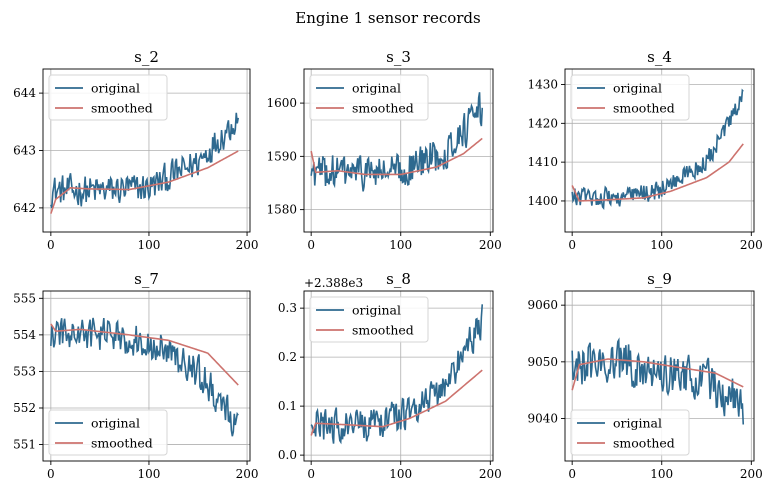  What do you see at coordinates (542, 123) in the screenshot?
I see `y-tick-label: 1420` at bounding box center [542, 123].